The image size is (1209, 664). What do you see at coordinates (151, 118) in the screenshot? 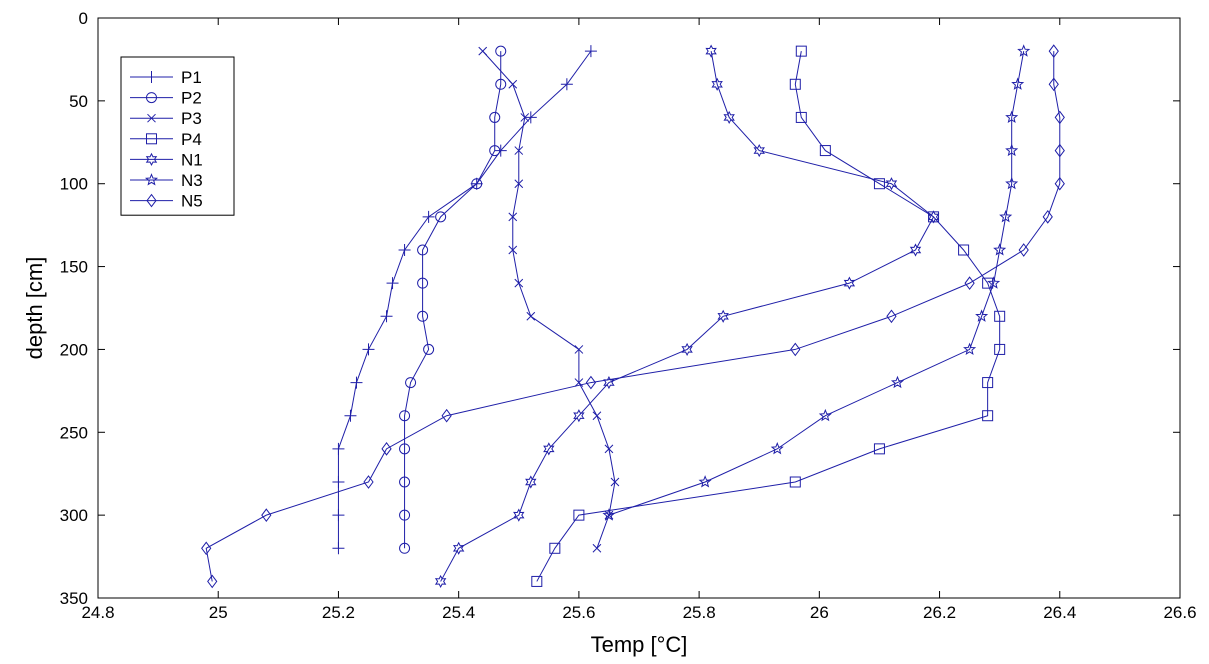
I see `legend-marker-p3` at bounding box center [151, 118].